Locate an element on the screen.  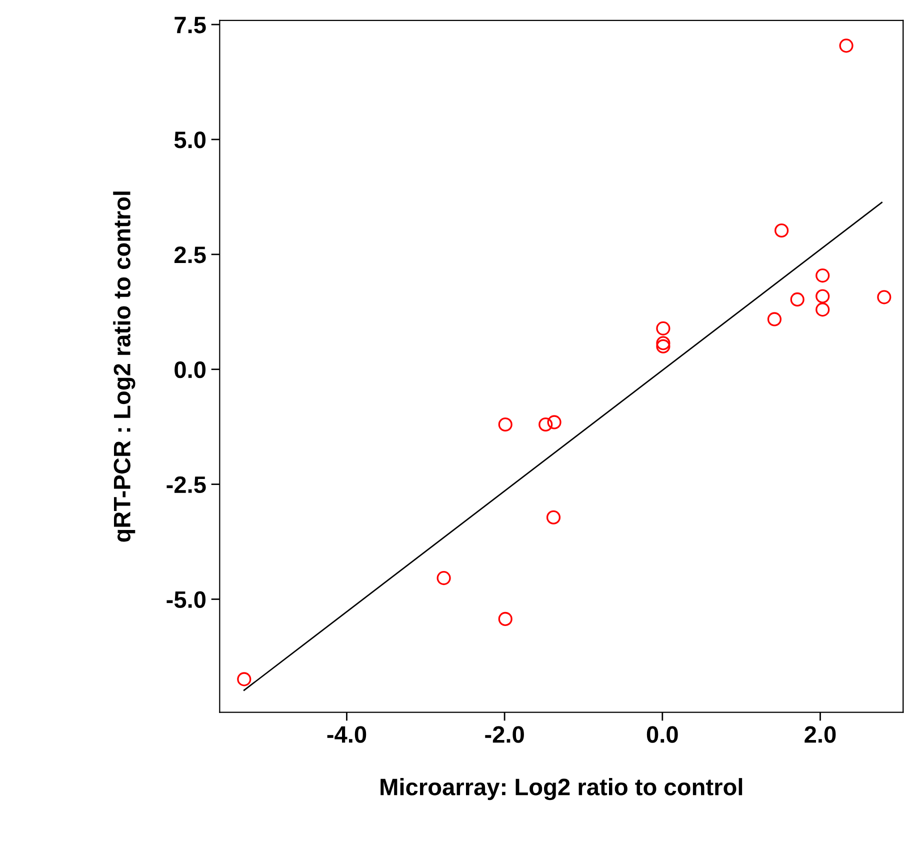
x-tick-label: -4.0 is located at coordinates (346, 734).